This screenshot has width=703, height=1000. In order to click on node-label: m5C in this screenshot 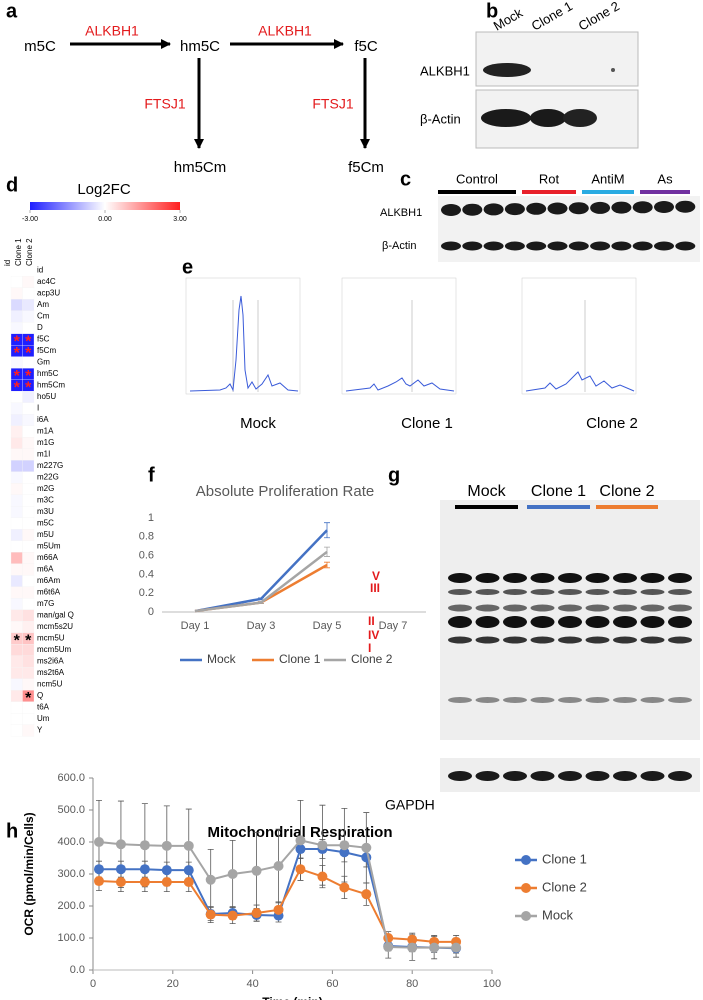, I will do `click(40, 46)`.